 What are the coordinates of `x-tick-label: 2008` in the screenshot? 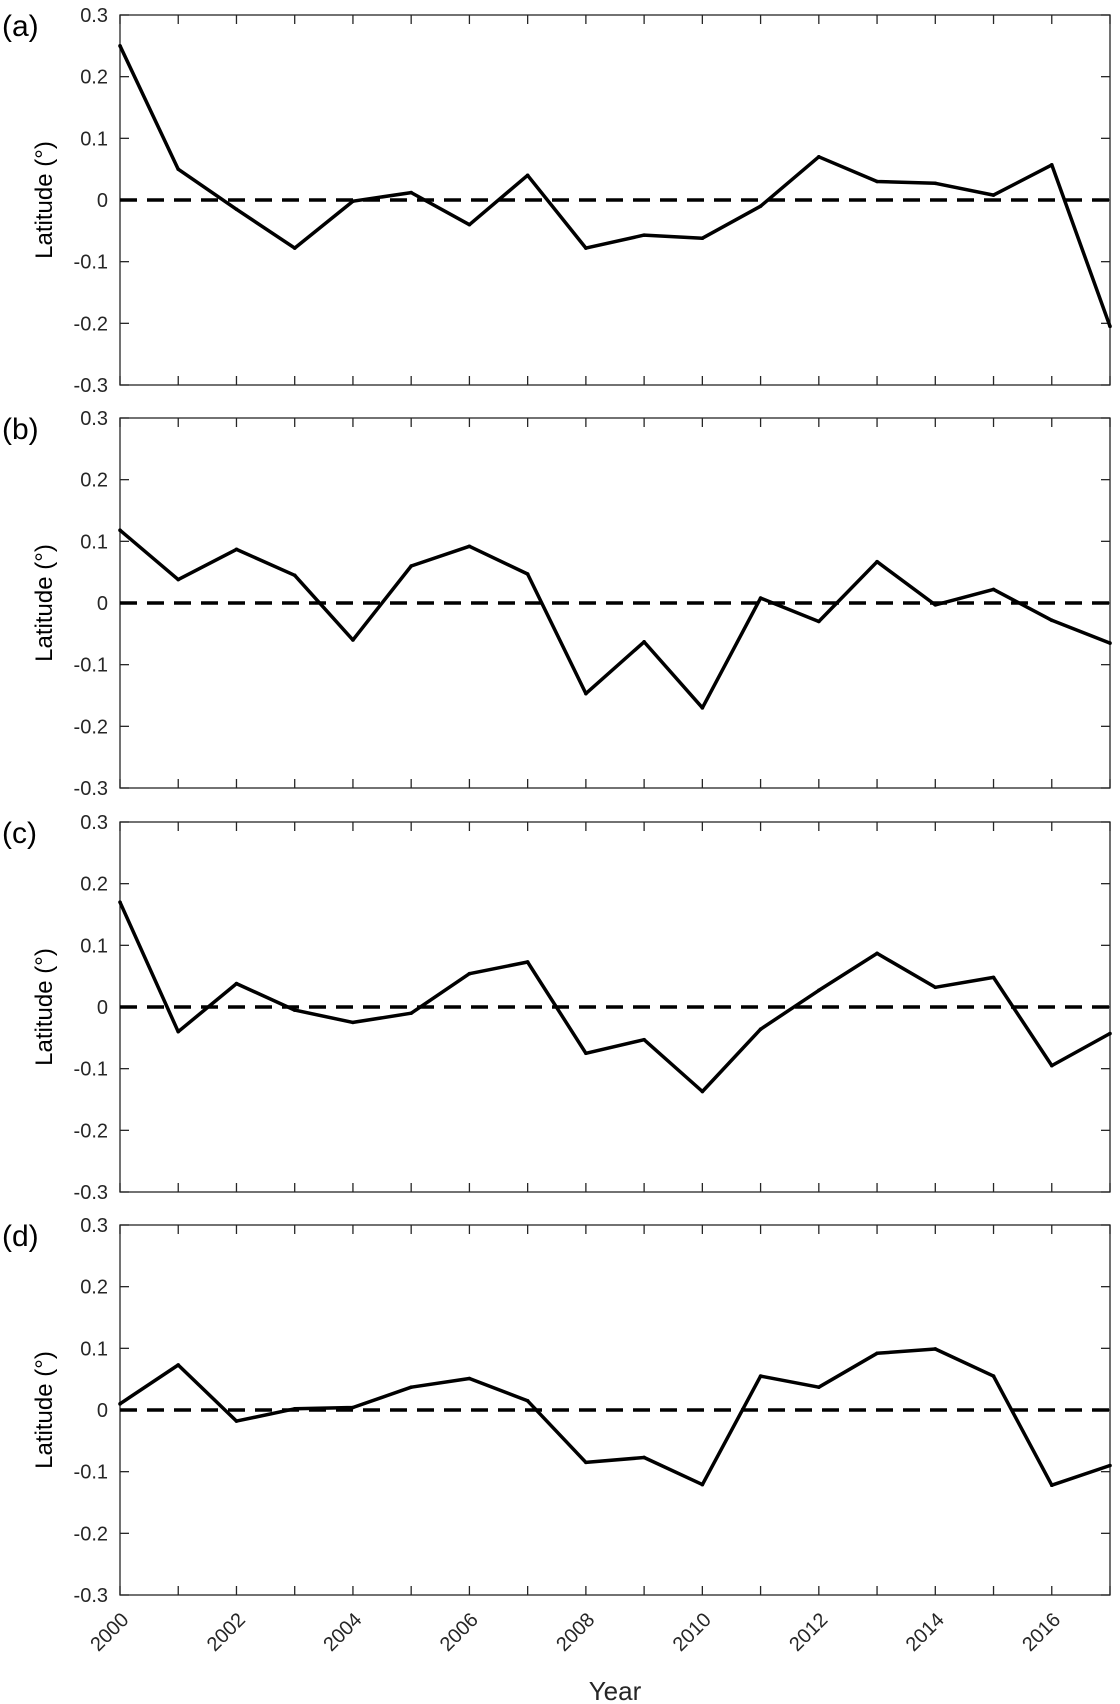 It's located at (575, 1632).